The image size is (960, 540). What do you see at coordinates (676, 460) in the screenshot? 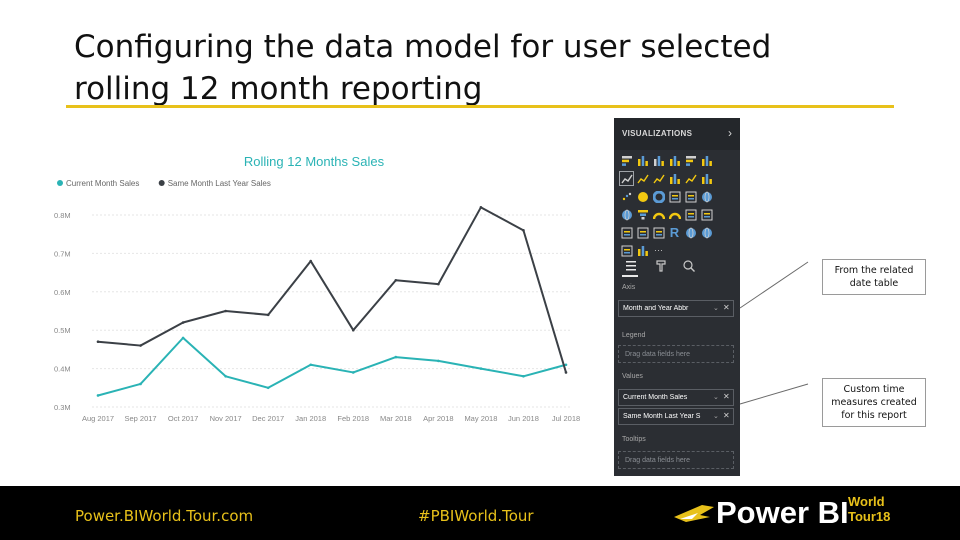
I see `tooltips-drop-zone: Drag data fields here` at bounding box center [676, 460].